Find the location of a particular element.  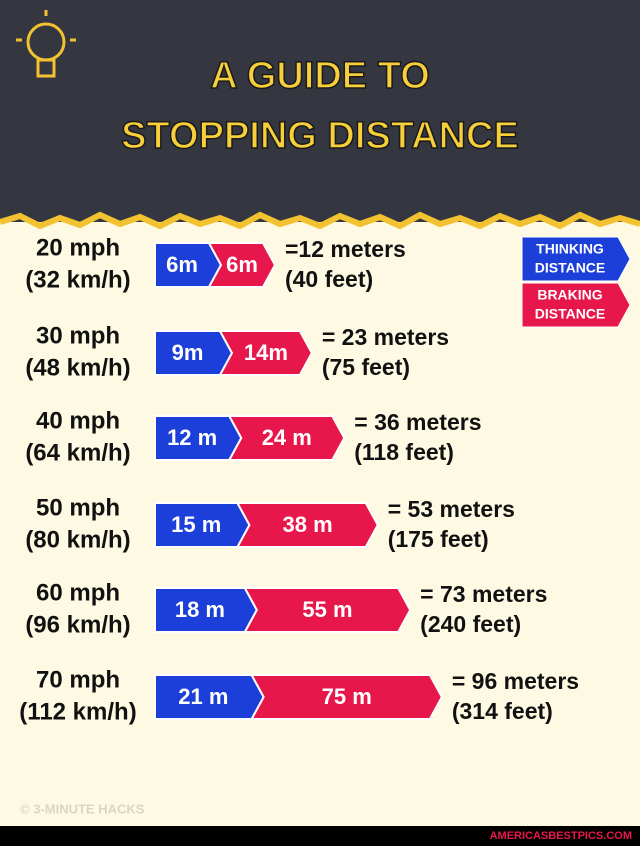

category-label: (32 km/h) is located at coordinates (77, 279).